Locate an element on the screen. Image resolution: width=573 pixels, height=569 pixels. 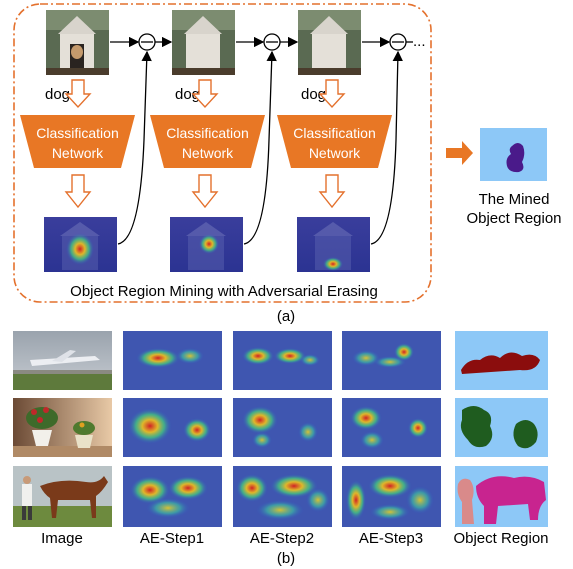
column-label-image: Image is located at coordinates (62, 538).